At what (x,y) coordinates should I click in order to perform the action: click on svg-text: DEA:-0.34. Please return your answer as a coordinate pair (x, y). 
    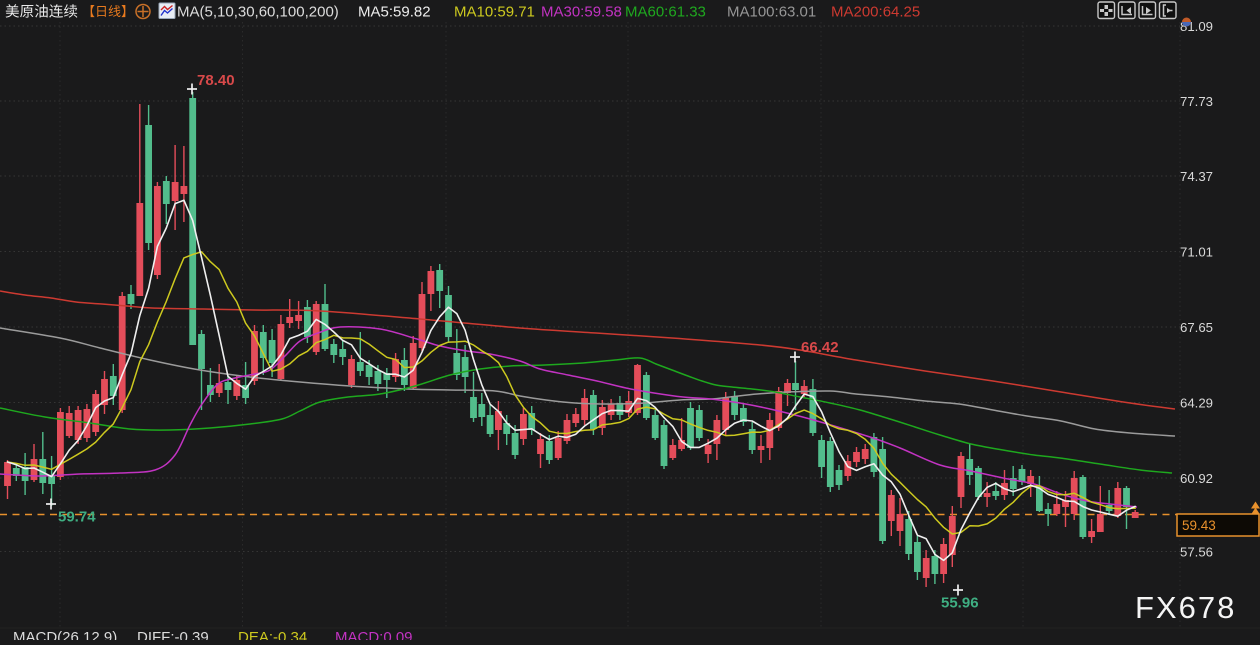
    Looking at the image, I should click on (272, 634).